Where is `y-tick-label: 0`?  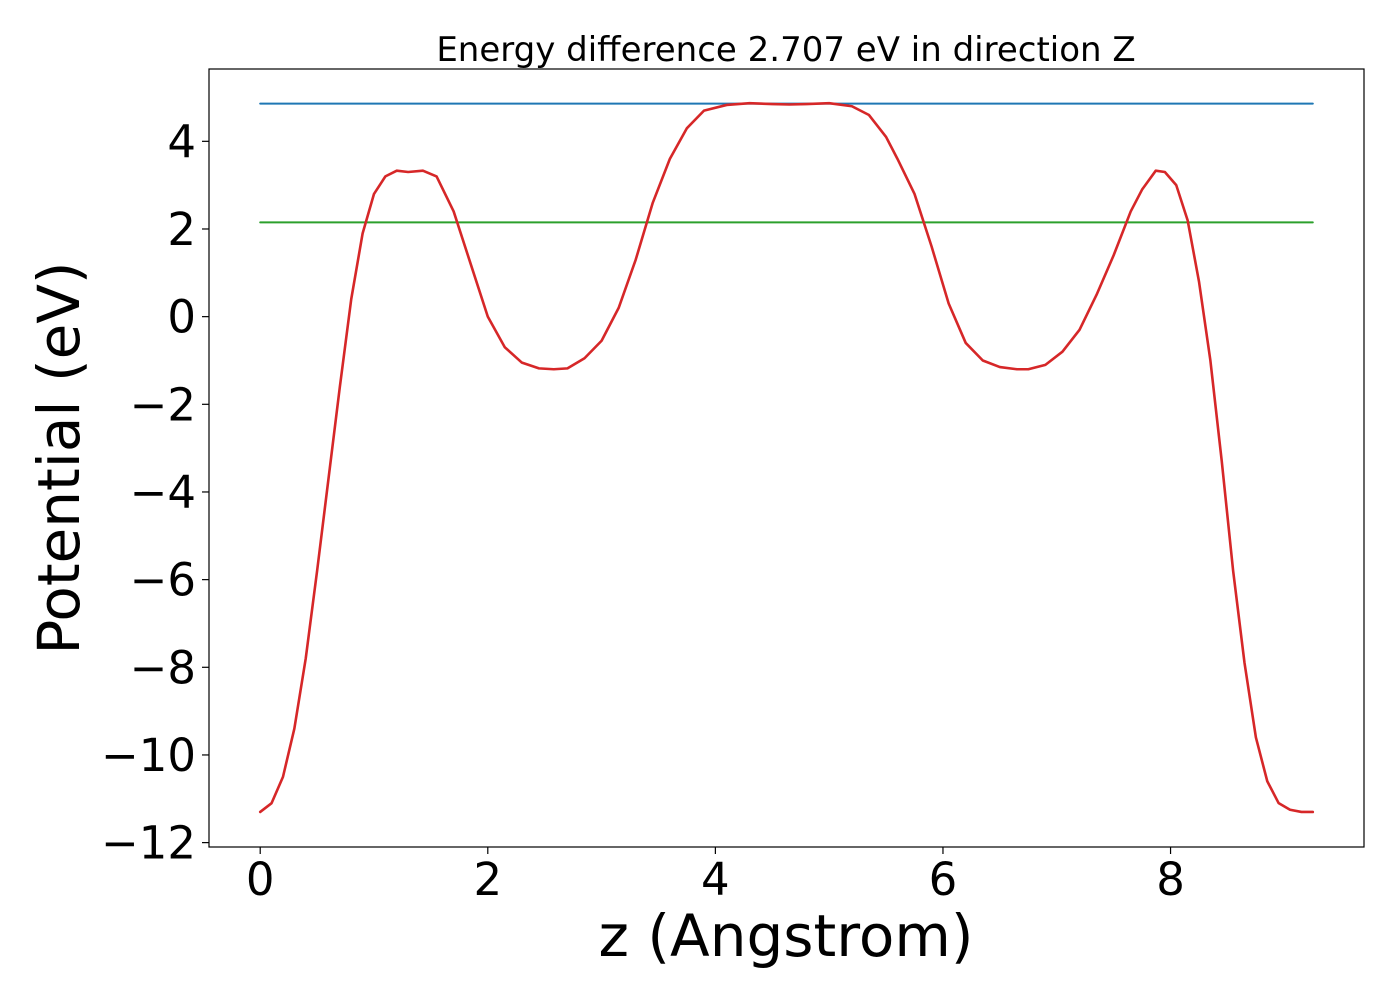 y-tick-label: 0 is located at coordinates (181, 317).